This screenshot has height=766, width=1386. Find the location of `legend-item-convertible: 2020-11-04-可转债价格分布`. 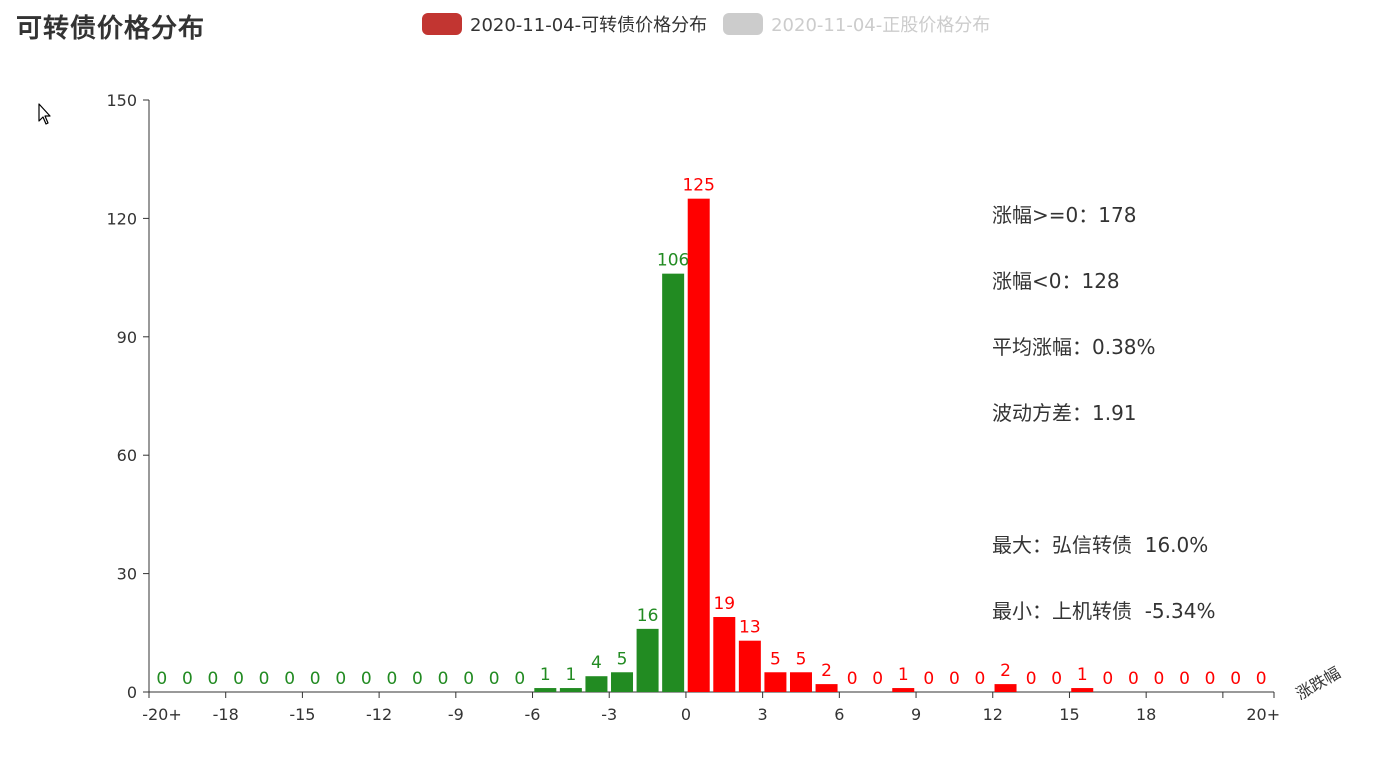

legend-item-convertible: 2020-11-04-可转债价格分布 is located at coordinates (564, 24).